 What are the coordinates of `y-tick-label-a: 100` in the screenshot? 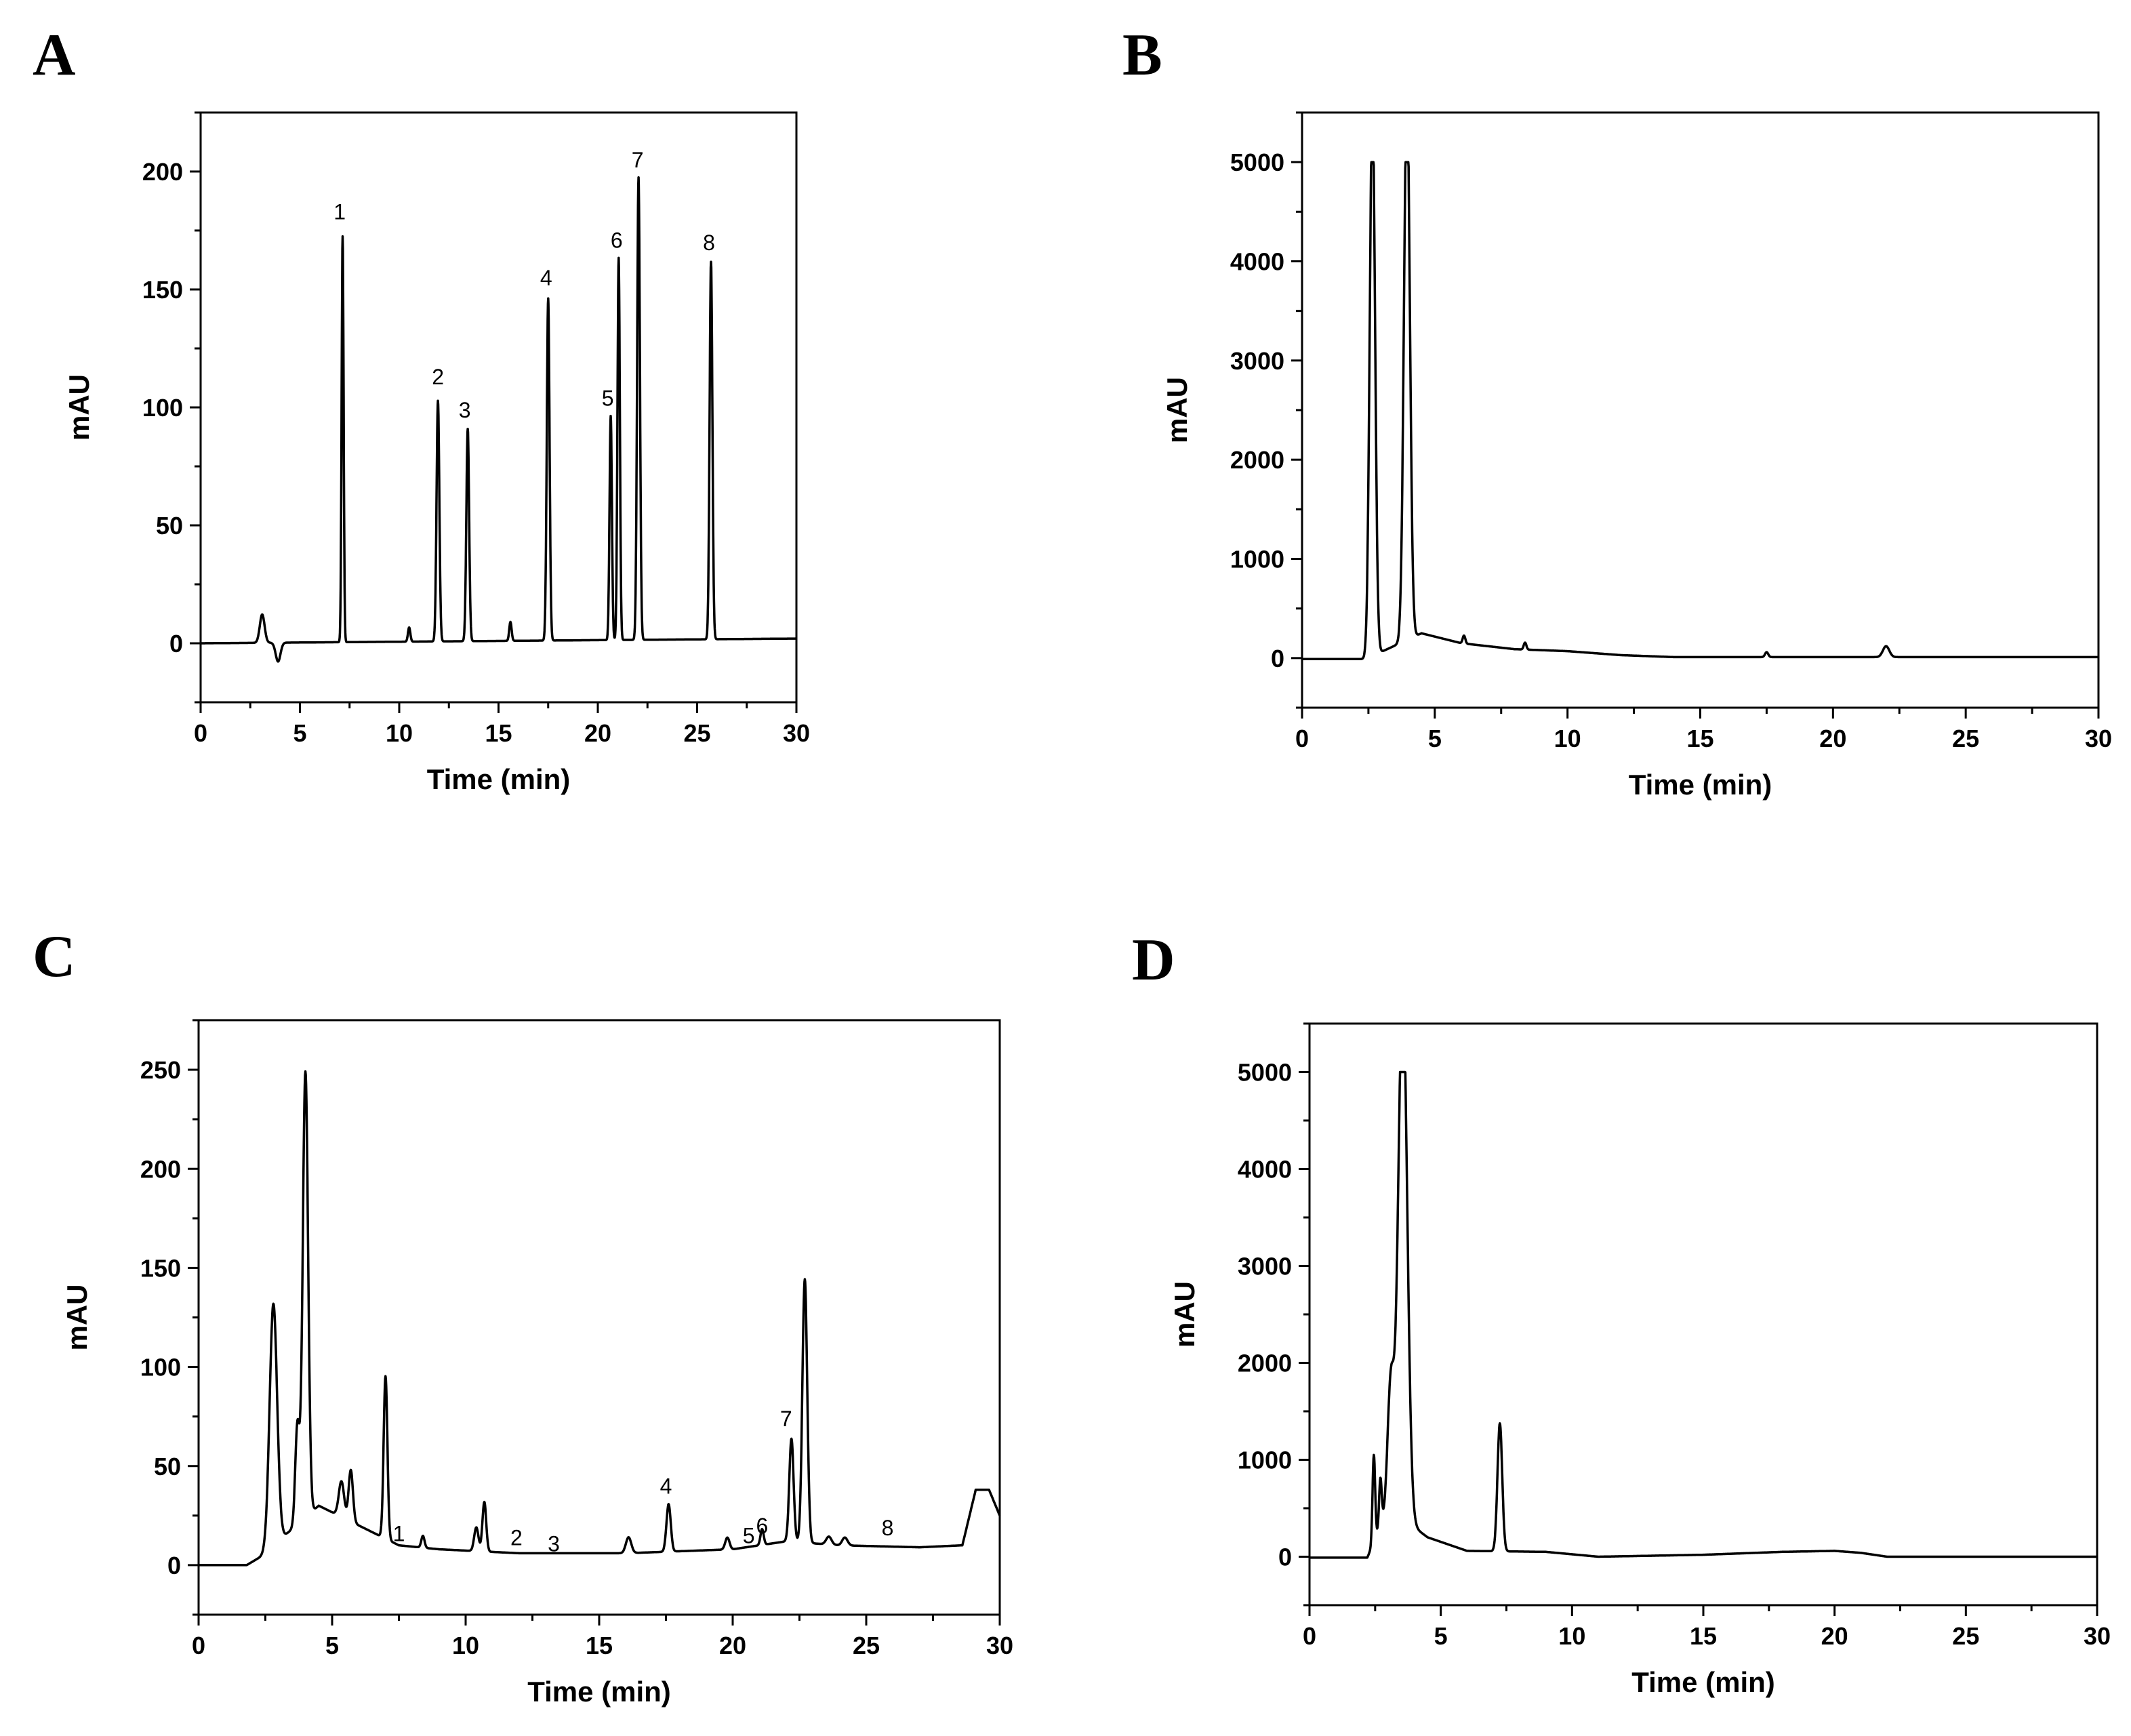 It's located at (162, 408).